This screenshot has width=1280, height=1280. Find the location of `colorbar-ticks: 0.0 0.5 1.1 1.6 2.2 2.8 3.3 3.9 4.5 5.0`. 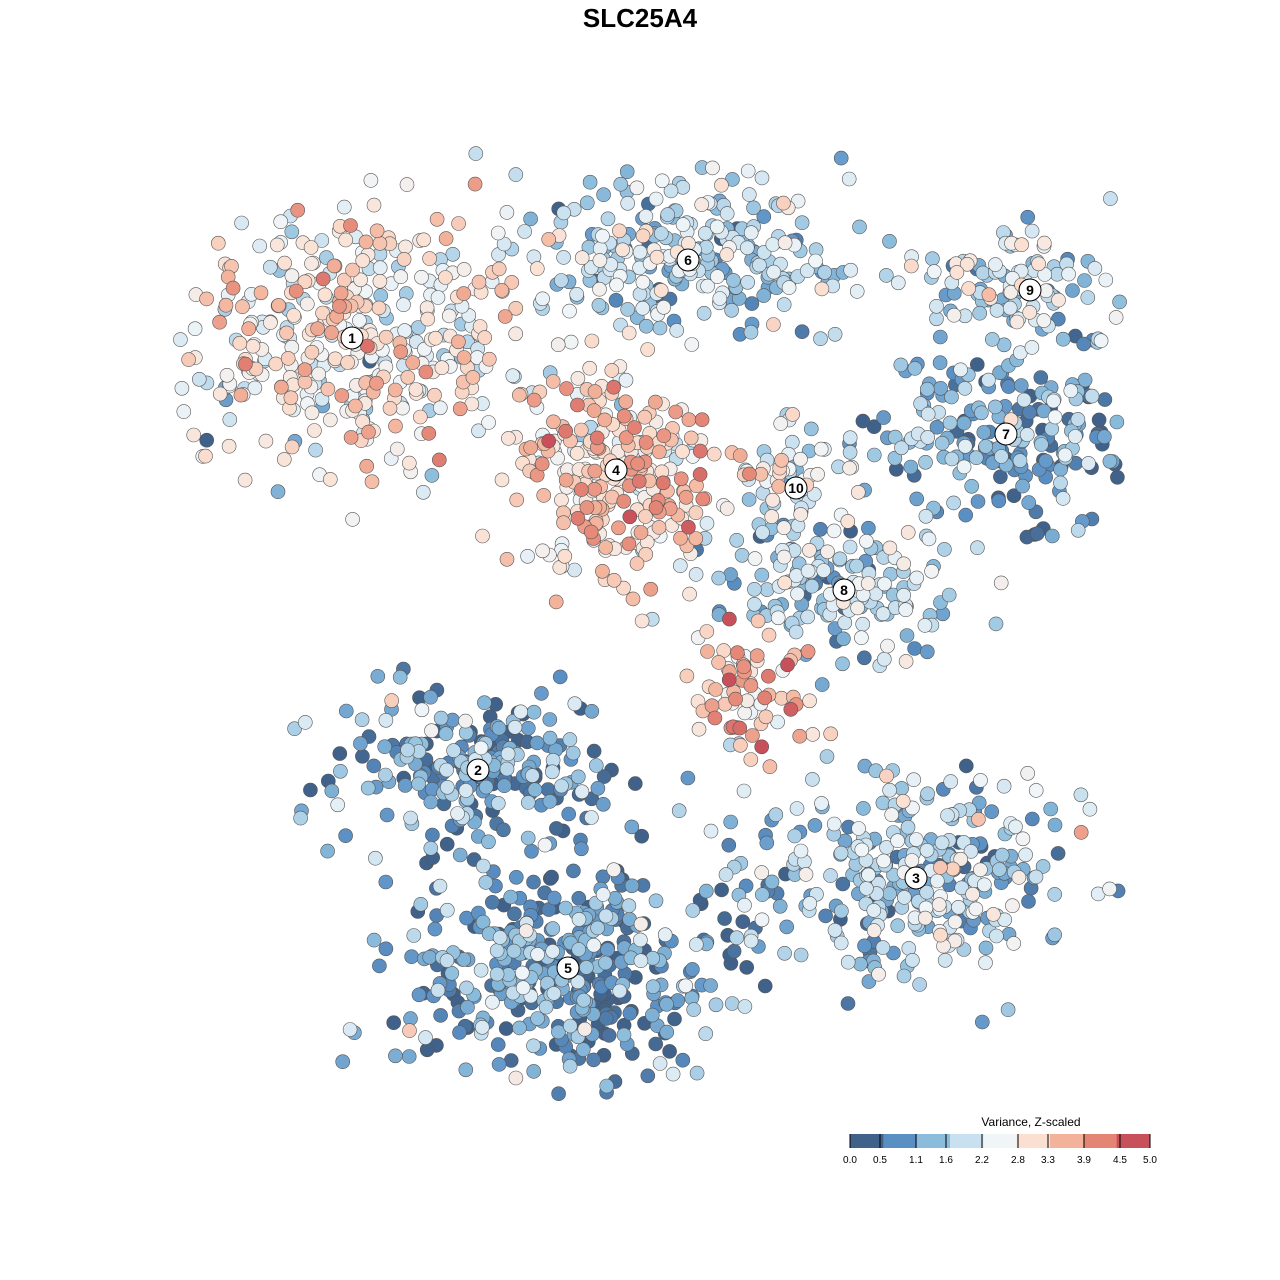

colorbar-ticks: 0.0 0.5 1.1 1.6 2.2 2.8 3.3 3.9 4.5 5.0 is located at coordinates (1000, 1150).